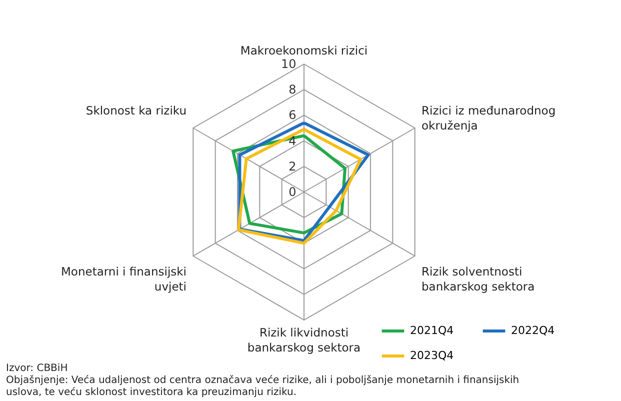  I want to click on y-tick-label: 2, so click(292, 166).